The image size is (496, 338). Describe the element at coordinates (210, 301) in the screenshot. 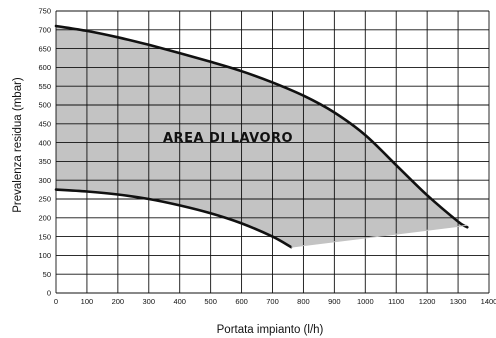

I see `x-tick-label: 500` at that location.